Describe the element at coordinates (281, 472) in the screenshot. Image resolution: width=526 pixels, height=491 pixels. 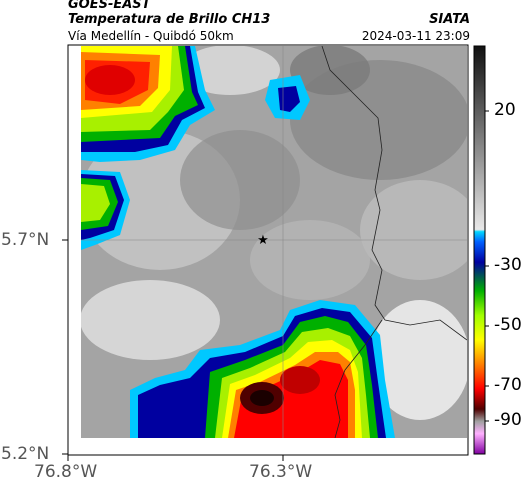
I see `lon-label-76-3: 76.3°W` at that location.